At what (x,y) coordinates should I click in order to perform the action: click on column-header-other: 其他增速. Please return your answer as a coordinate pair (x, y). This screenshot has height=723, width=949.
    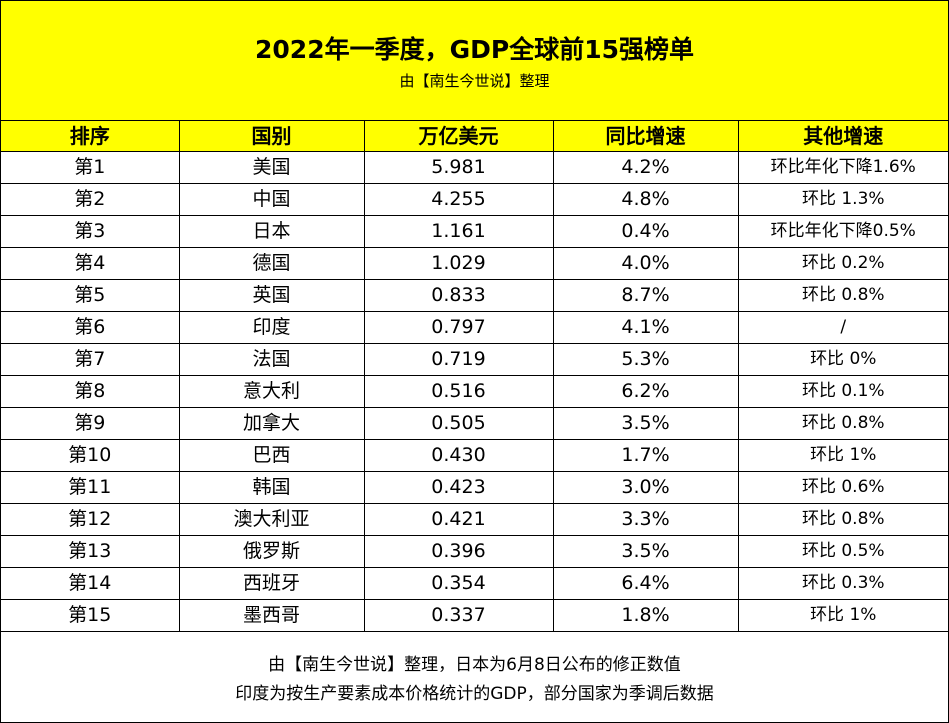
    Looking at the image, I should click on (842, 136).